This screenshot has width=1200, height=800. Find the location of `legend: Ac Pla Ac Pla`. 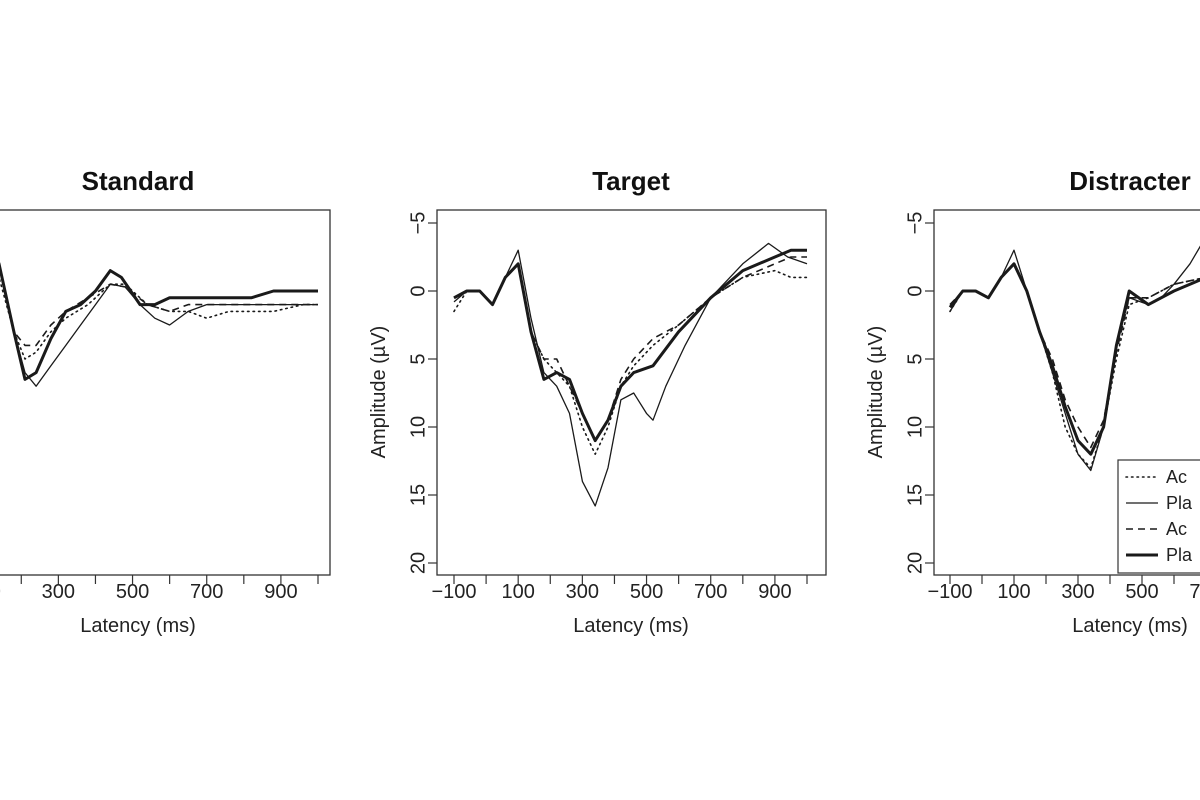

legend: Ac Pla Ac Pla is located at coordinates (1158, 516).